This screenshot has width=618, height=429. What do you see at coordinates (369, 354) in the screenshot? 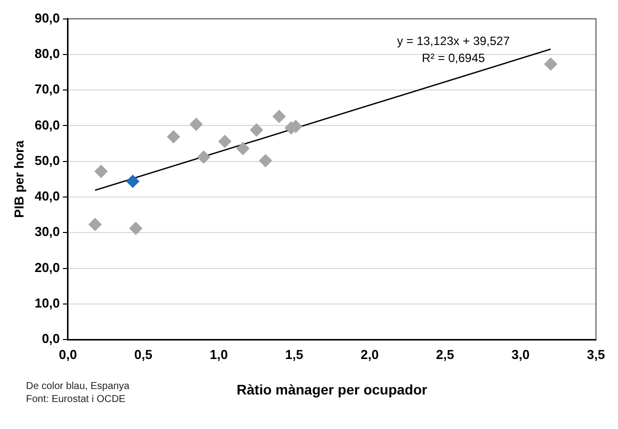
I see `x-tick-label: 2,0` at bounding box center [369, 354].